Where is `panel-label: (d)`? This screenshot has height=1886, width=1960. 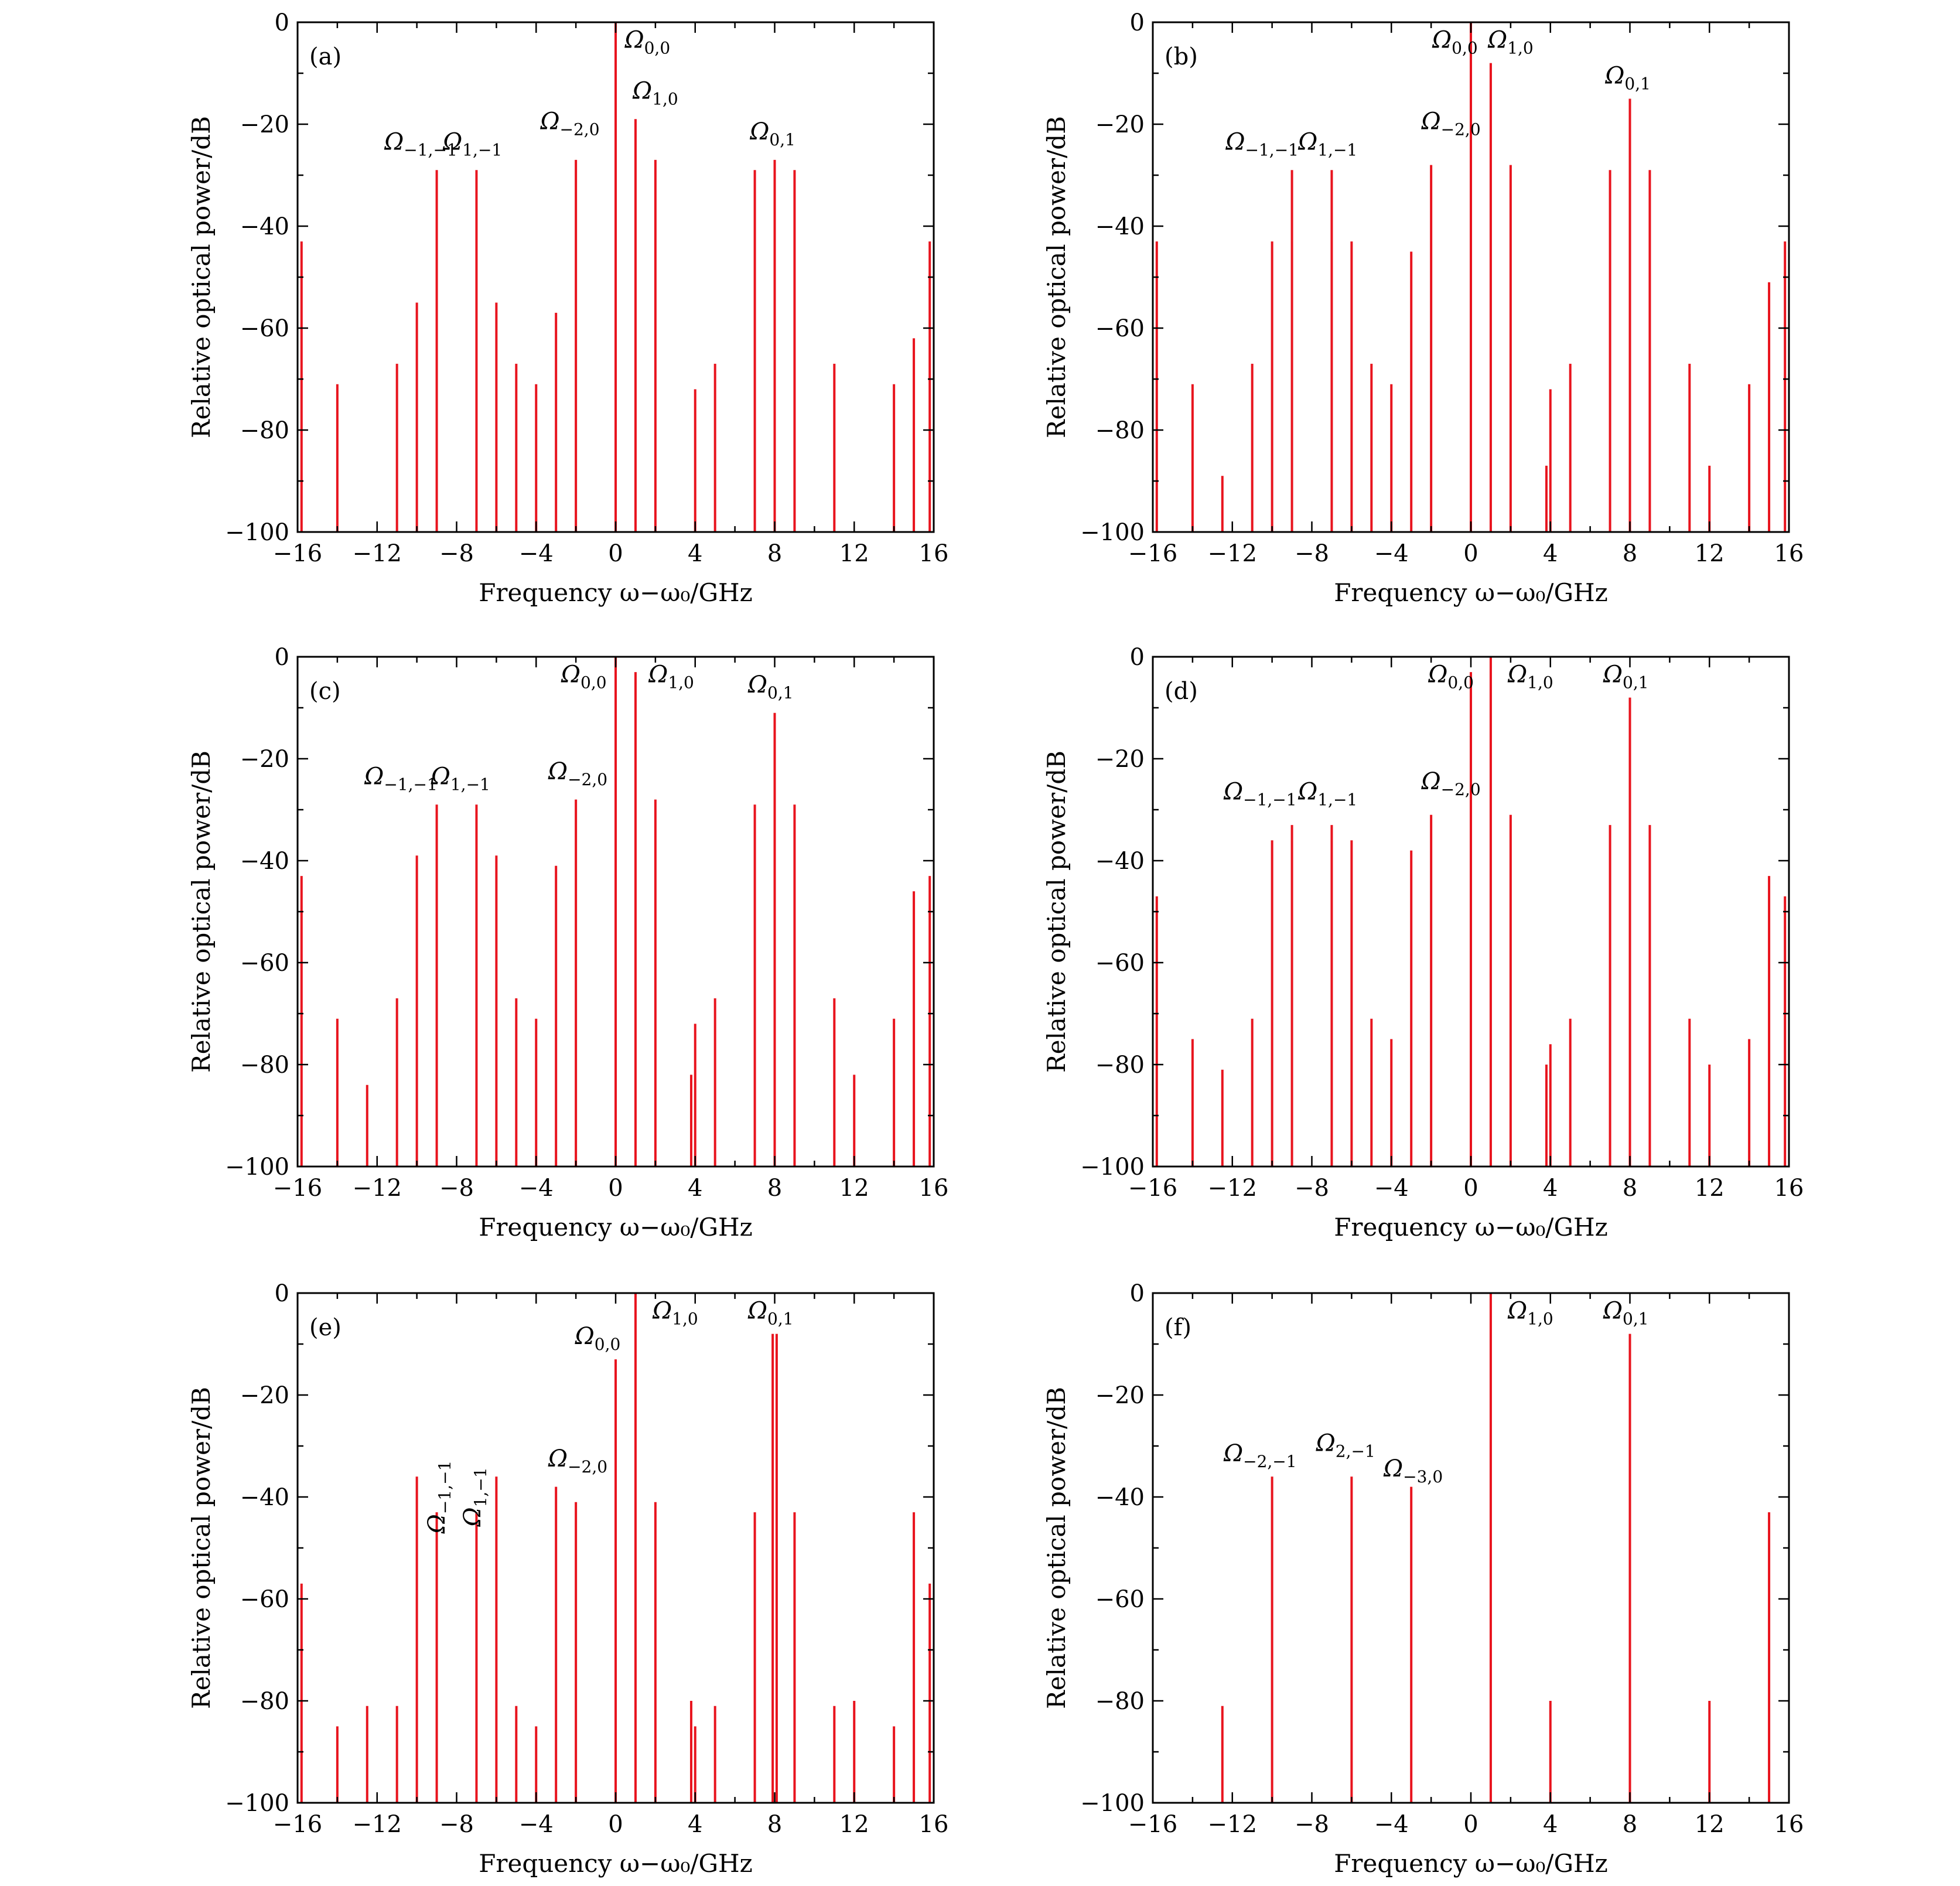
panel-label: (d) is located at coordinates (1181, 692).